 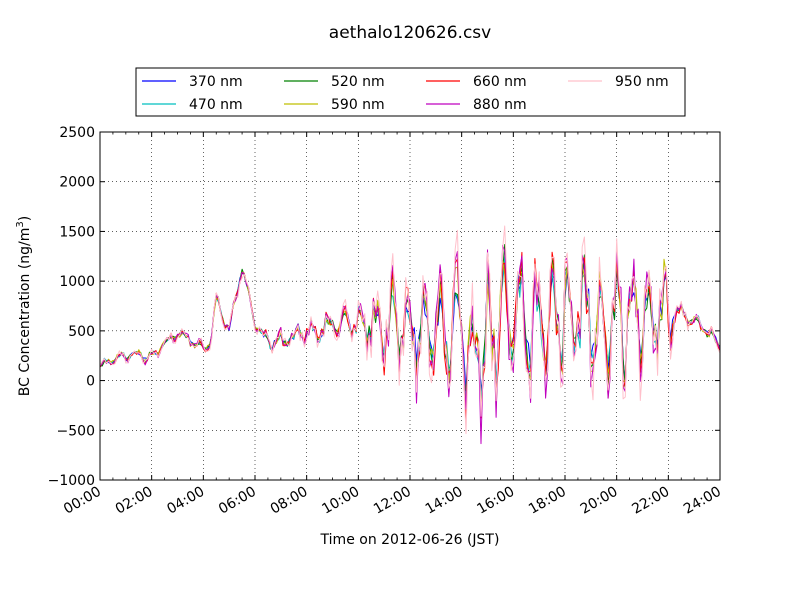 I want to click on y-tick-label: 0, so click(x=90, y=382).